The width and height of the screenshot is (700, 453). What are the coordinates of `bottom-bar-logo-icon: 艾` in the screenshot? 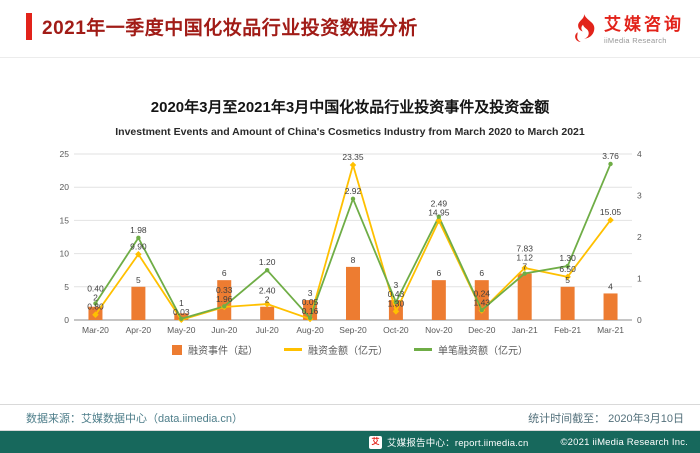 It's located at (375, 442).